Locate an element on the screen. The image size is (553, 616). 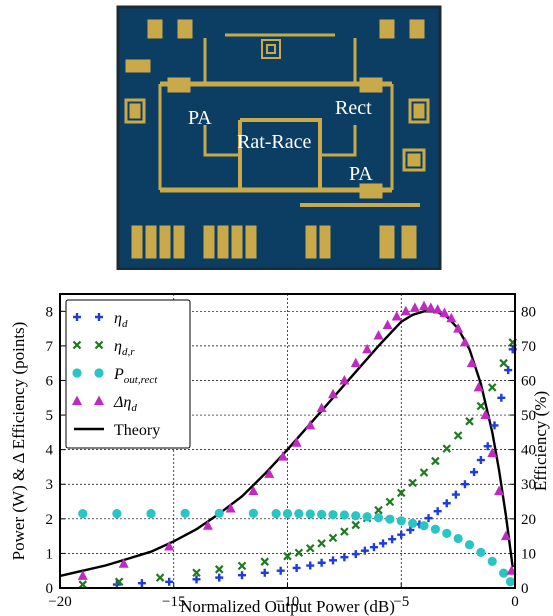
x-tick-label: −15 is located at coordinates (173, 602).